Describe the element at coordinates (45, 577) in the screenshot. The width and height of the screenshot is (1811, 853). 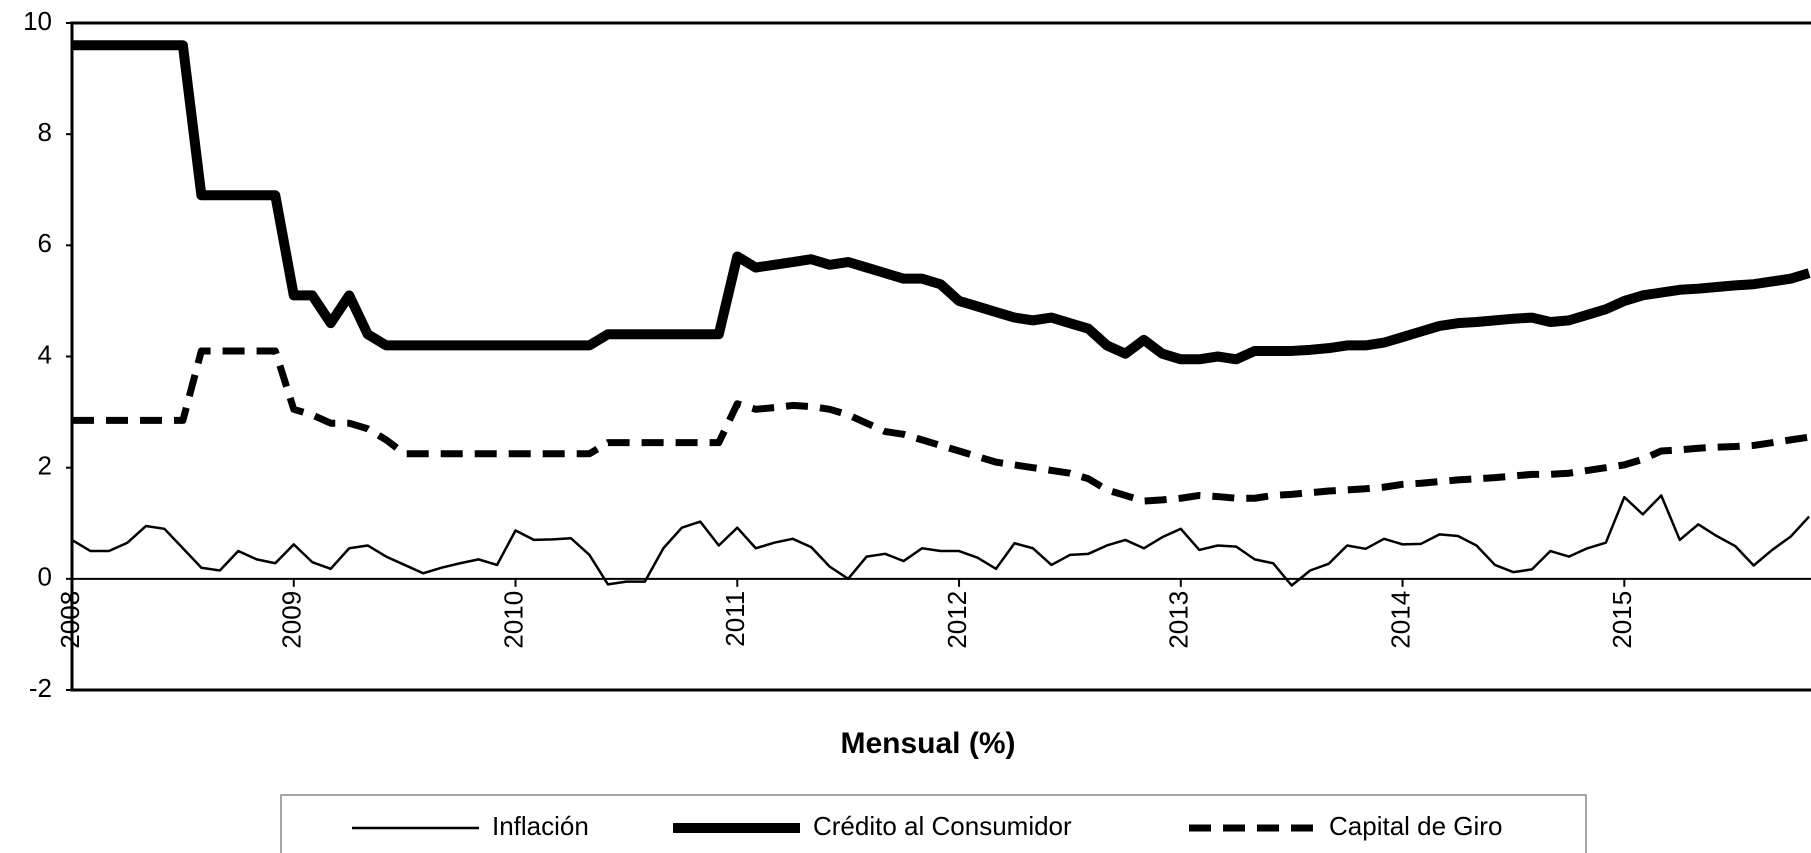
I see `y-tick-label: 0` at that location.